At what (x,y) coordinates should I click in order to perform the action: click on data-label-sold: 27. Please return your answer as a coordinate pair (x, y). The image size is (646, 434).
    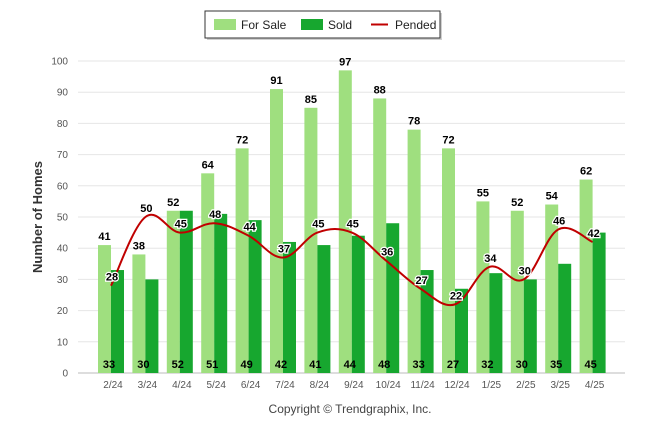
    Looking at the image, I should click on (453, 365).